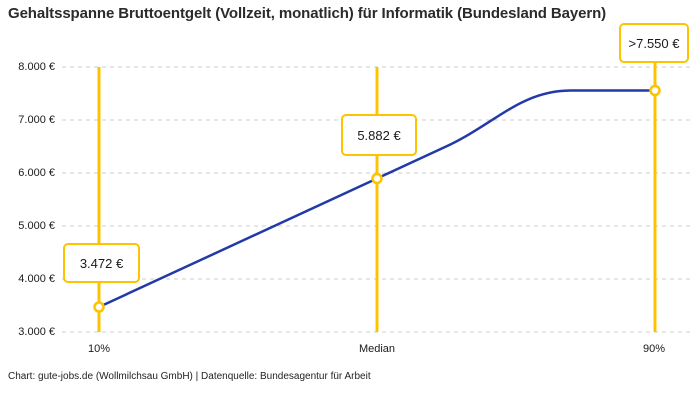  What do you see at coordinates (99, 307) in the screenshot?
I see `marker-p10` at bounding box center [99, 307].